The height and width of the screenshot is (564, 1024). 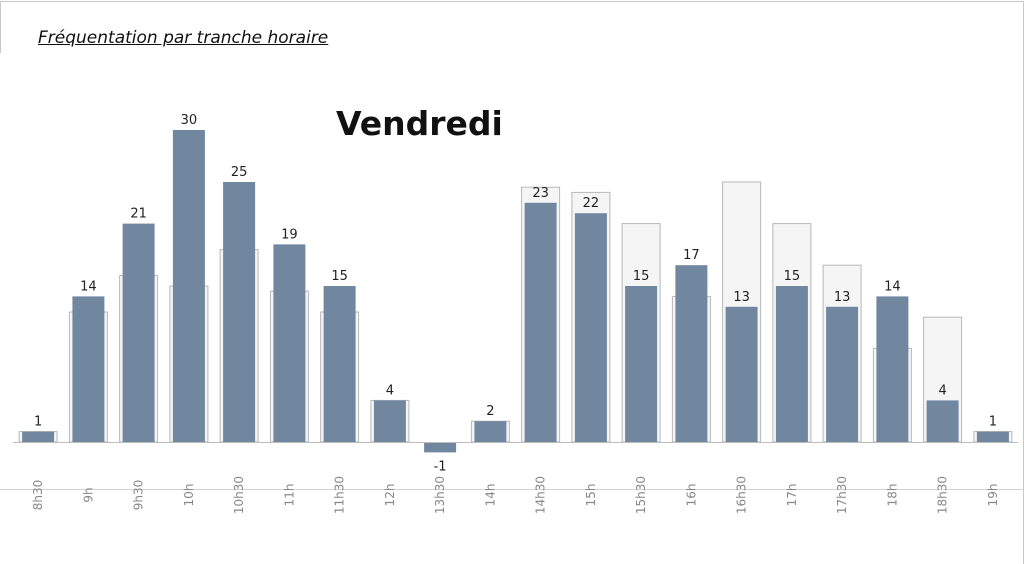 What do you see at coordinates (289, 495) in the screenshot?
I see `x-tick-label: 11h` at bounding box center [289, 495].